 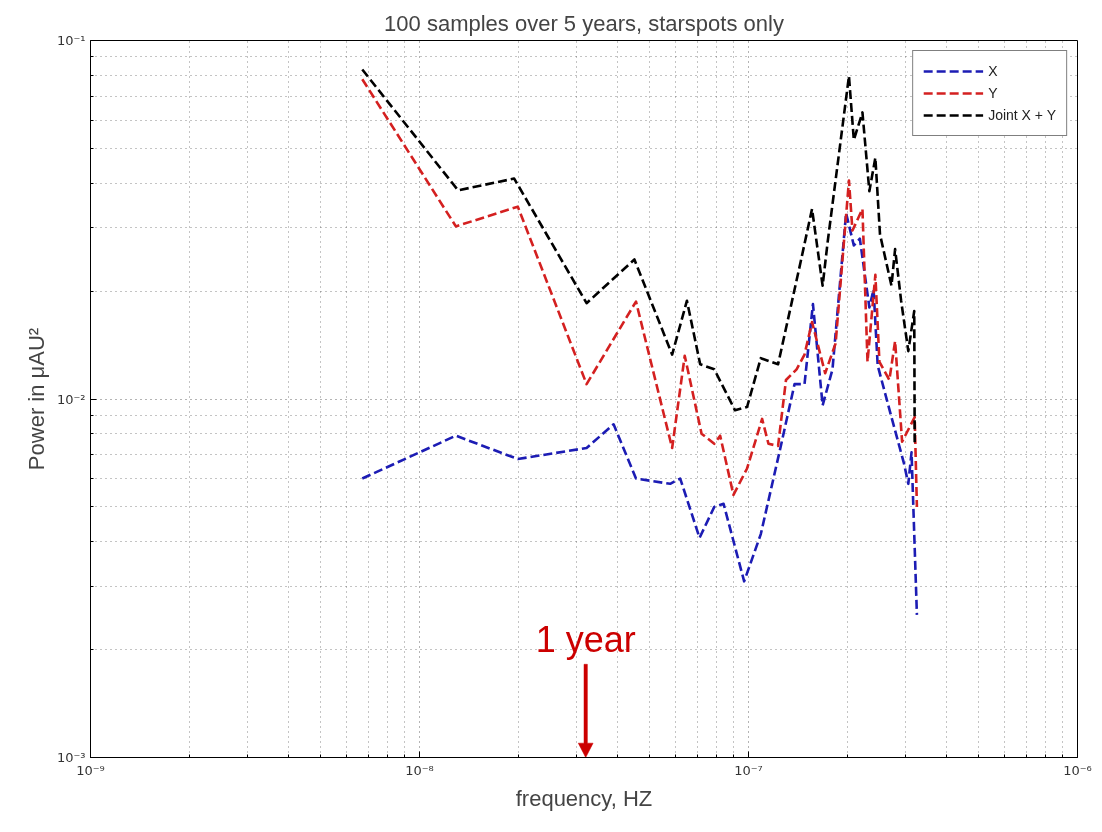 What do you see at coordinates (748, 770) in the screenshot?
I see `x-tick-label: 10⁻⁷` at bounding box center [748, 770].